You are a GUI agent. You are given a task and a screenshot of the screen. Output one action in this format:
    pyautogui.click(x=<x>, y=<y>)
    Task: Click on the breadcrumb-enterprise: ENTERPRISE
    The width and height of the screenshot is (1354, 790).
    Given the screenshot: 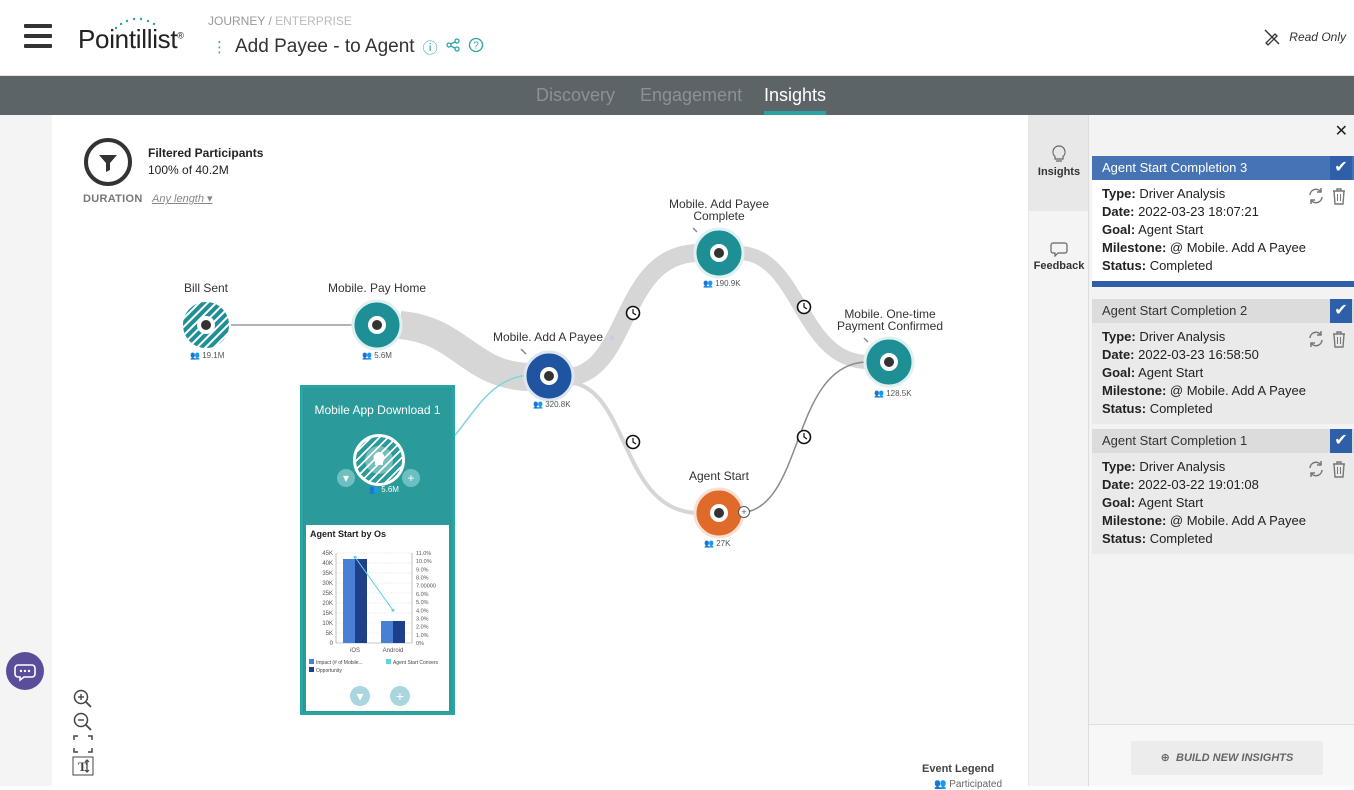 What is the action you would take?
    pyautogui.click(x=313, y=21)
    